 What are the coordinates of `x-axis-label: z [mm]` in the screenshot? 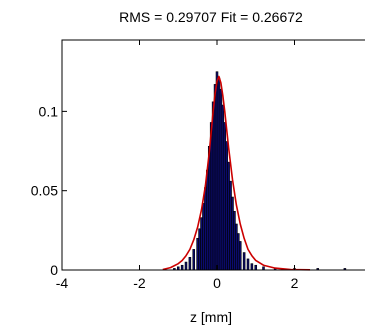 It's located at (211, 317).